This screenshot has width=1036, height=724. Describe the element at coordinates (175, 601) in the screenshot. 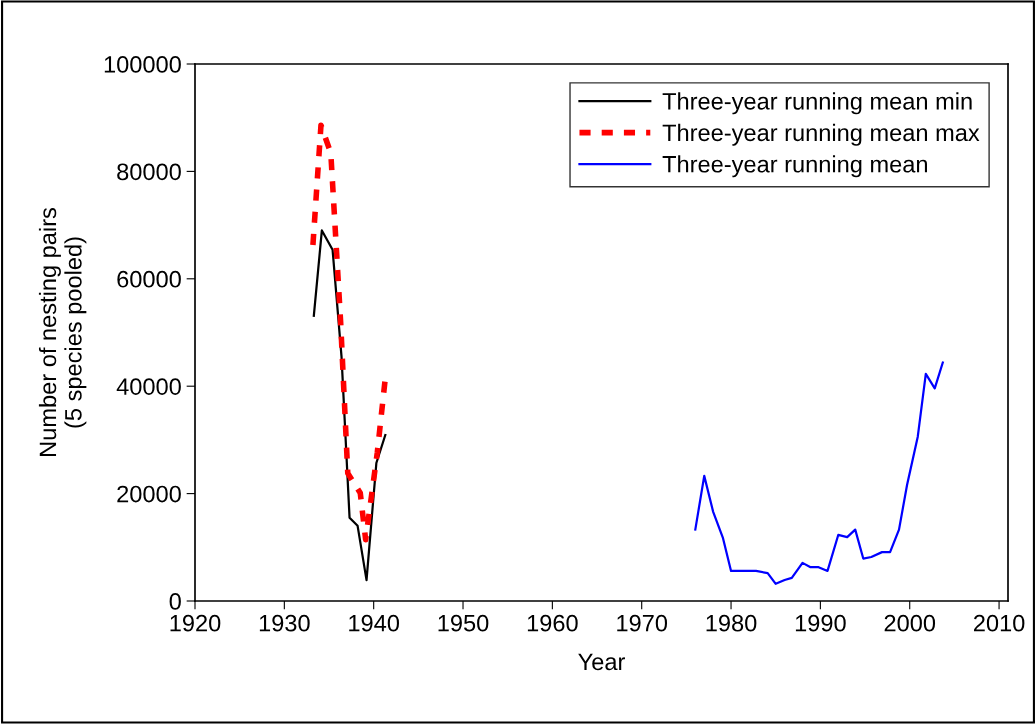

I see `y-tick-label: 0` at that location.